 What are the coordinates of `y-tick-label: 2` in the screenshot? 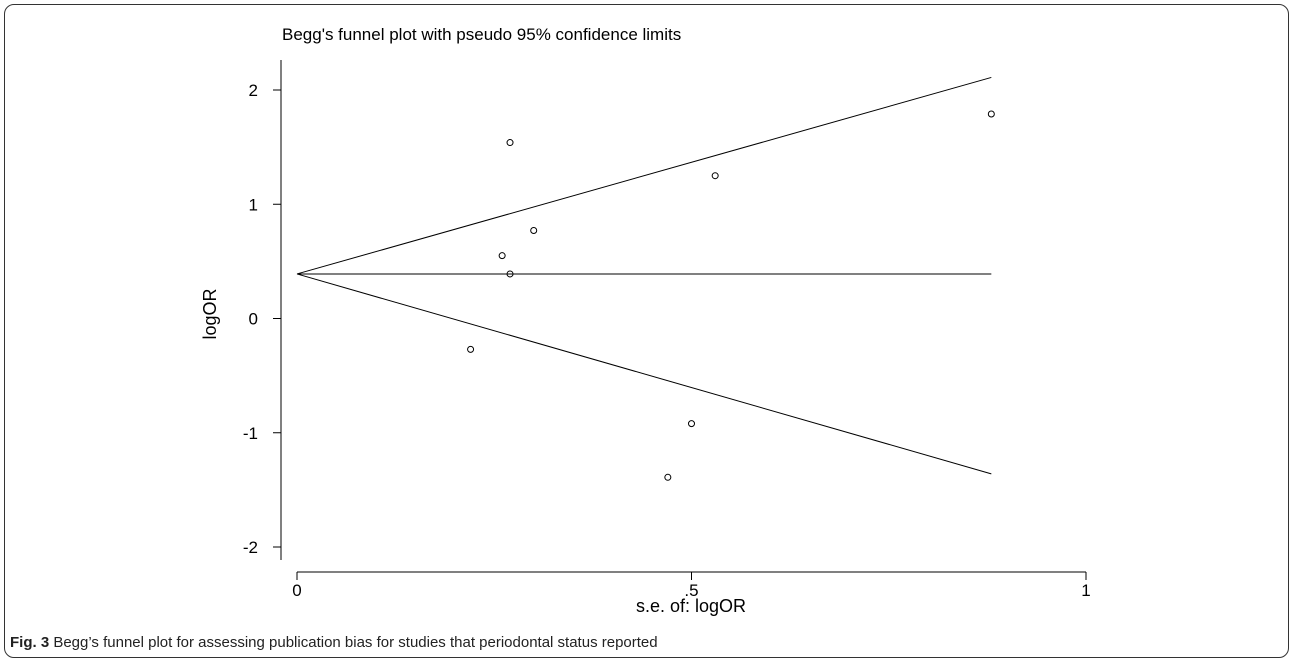 It's located at (253, 90).